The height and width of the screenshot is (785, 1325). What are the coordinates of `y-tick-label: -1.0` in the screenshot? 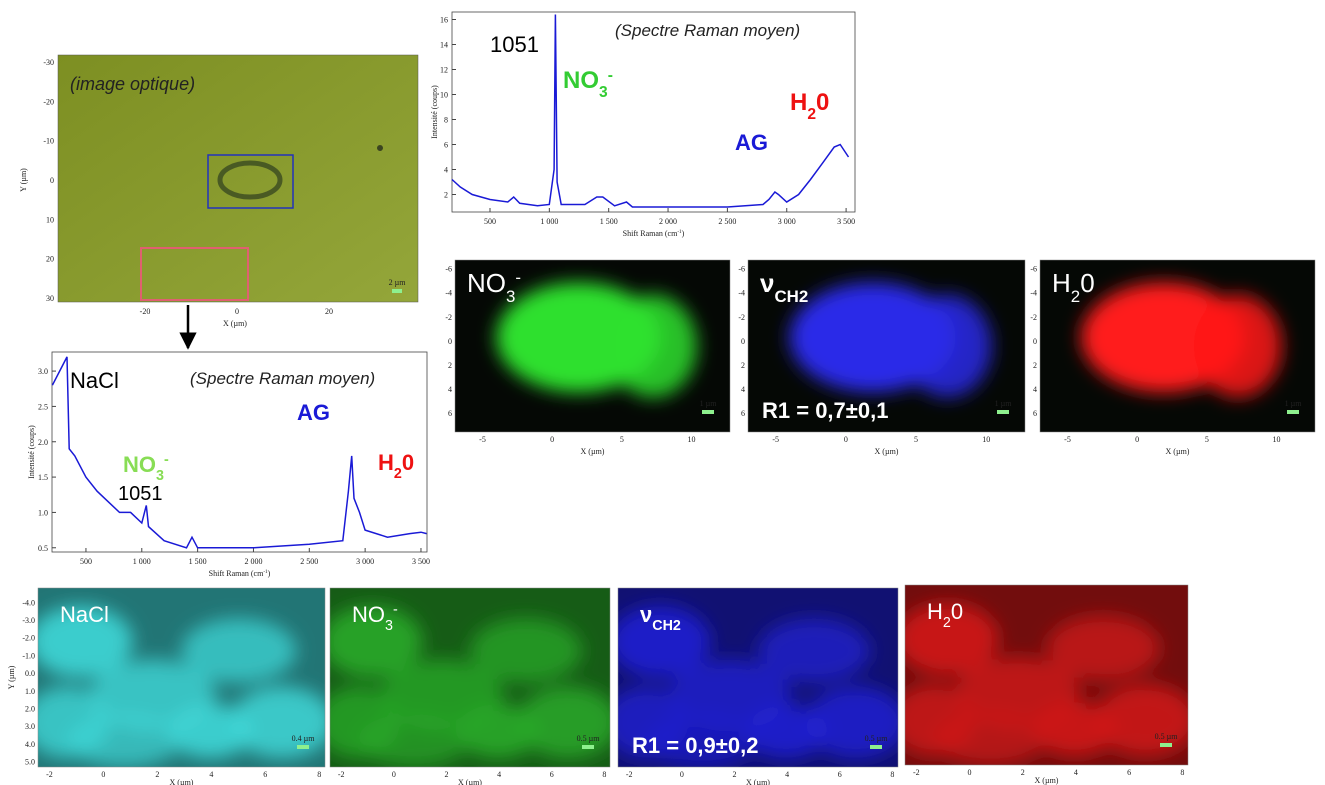 It's located at (28, 655).